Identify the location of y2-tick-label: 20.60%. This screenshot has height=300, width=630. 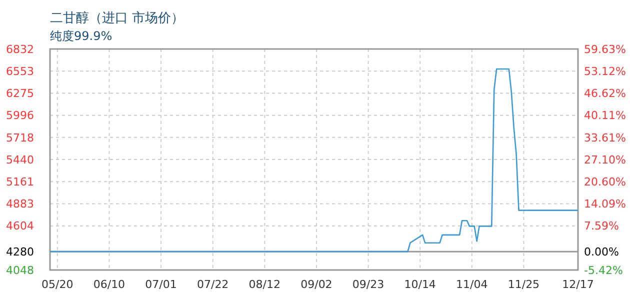
(605, 181).